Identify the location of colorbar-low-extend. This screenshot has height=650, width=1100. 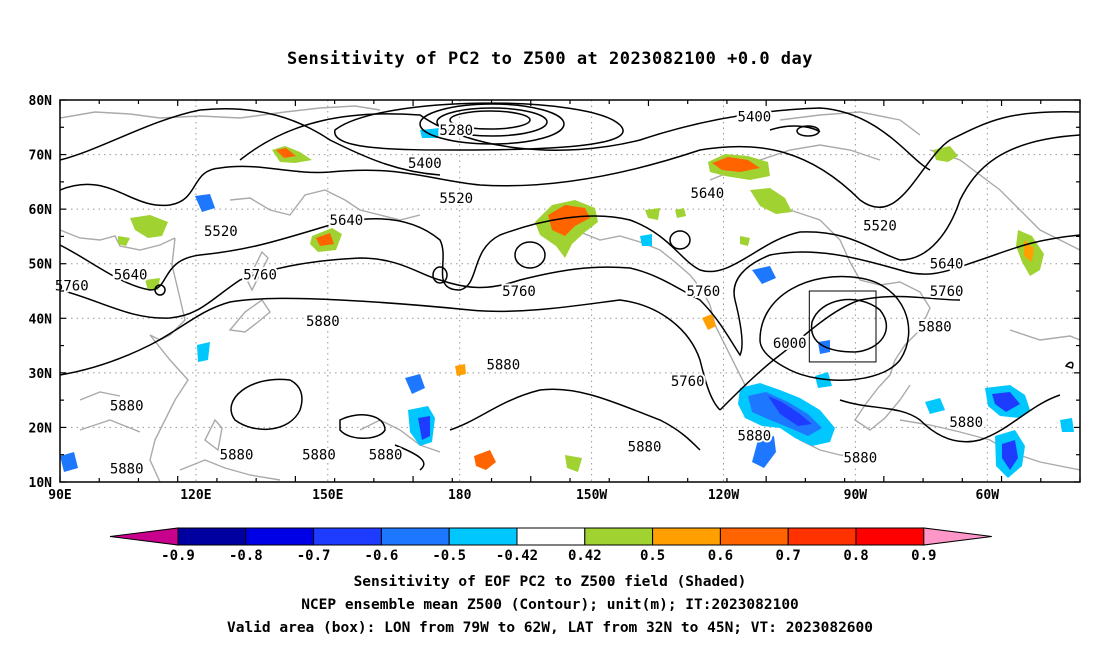
(144, 536).